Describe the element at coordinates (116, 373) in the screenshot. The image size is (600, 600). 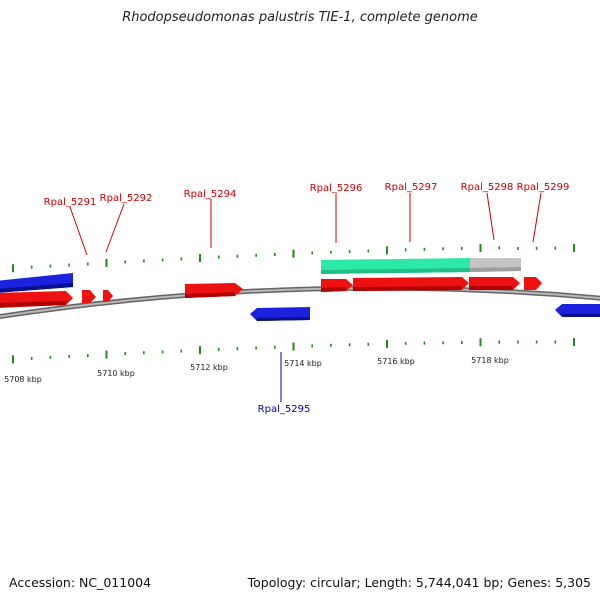
I see `axis-label-5710-kbp: 5710 kbp` at that location.